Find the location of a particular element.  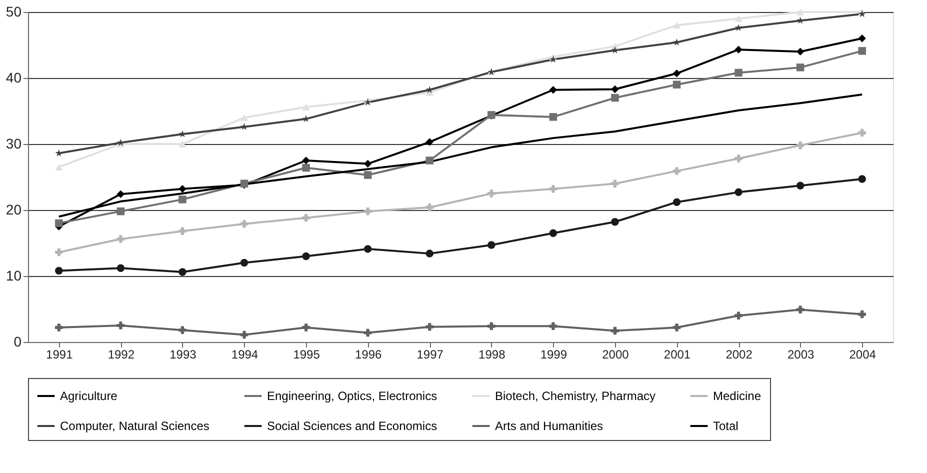

x-tick-label: 1995 is located at coordinates (306, 355).